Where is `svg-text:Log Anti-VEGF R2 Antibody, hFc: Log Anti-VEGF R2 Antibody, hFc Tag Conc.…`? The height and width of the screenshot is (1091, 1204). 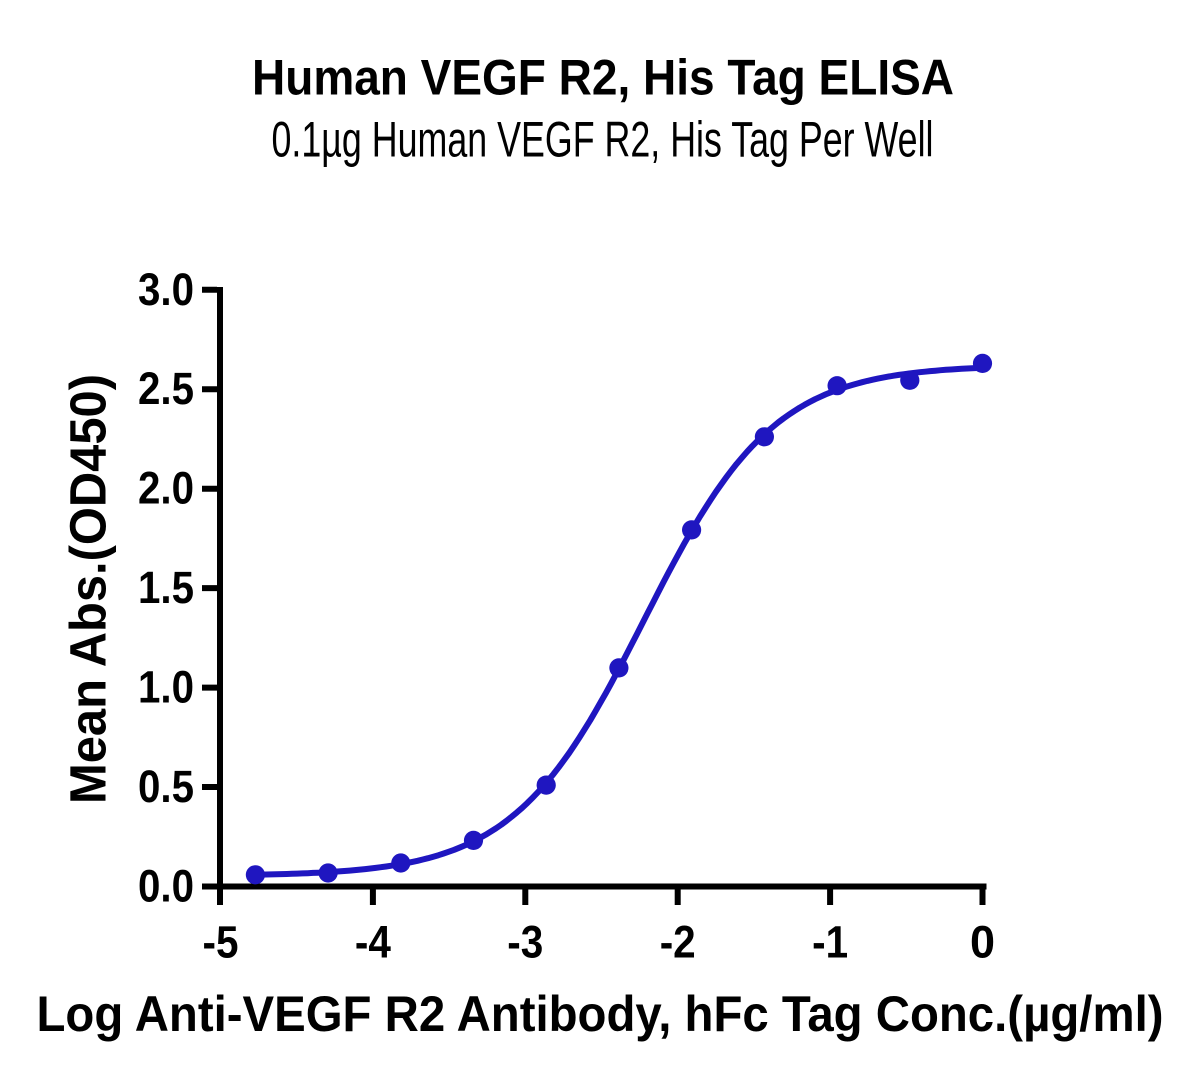
svg-text:Log Anti-VEGF R2 Antibody, hFc: Log Anti-VEGF R2 Antibody, hFc Tag Conc.… is located at coordinates (600, 1014).